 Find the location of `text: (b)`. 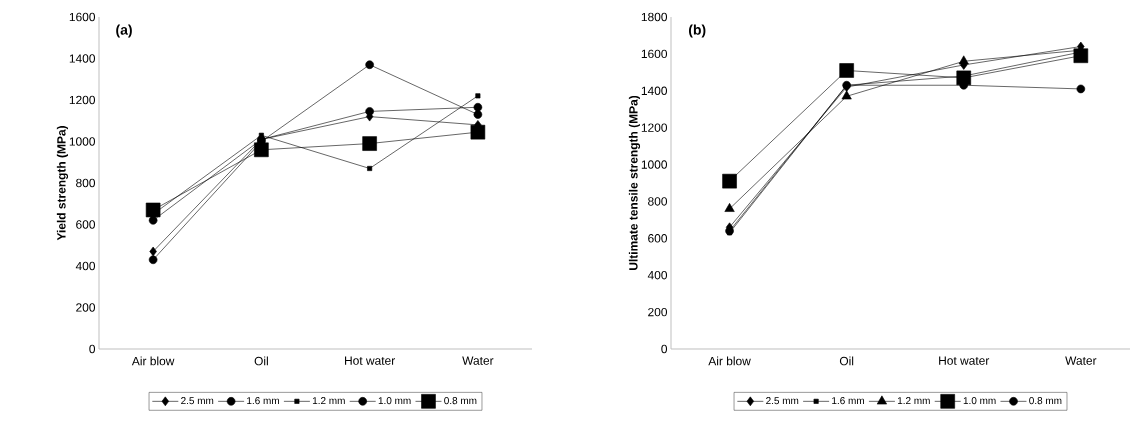

text: (b) is located at coordinates (697, 31).